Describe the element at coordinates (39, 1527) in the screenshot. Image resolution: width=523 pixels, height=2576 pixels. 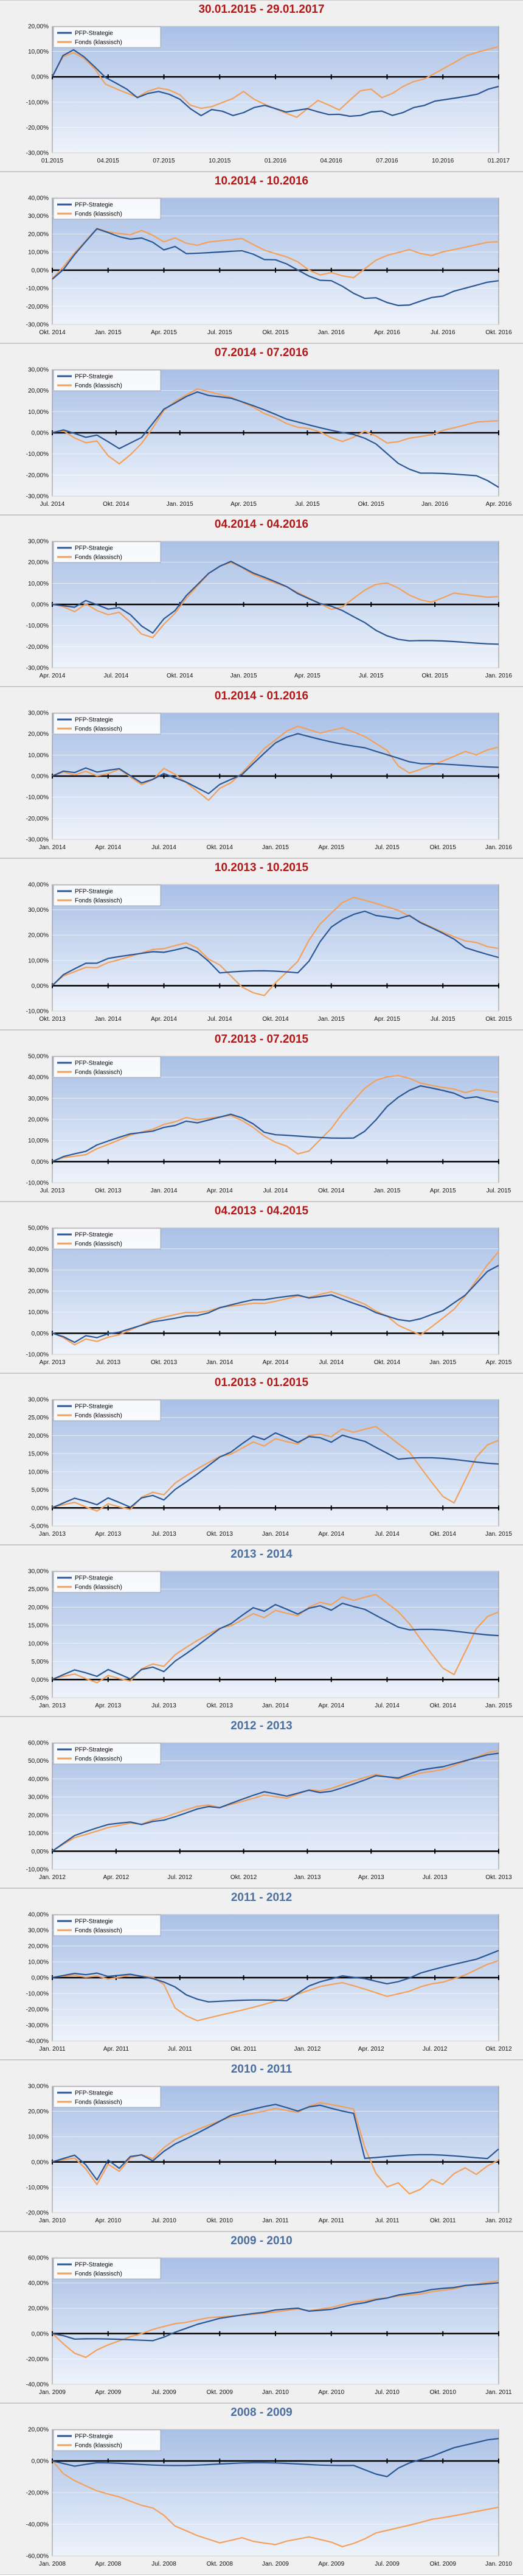
I see `y-tick-label: -5,00%` at that location.